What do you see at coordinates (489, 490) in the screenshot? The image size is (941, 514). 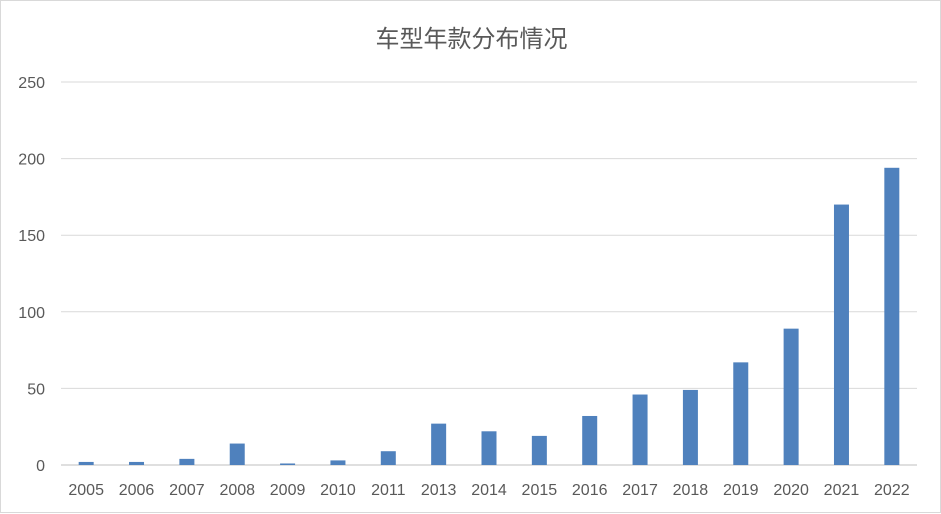 I see `x-tick-label: 2014` at bounding box center [489, 490].